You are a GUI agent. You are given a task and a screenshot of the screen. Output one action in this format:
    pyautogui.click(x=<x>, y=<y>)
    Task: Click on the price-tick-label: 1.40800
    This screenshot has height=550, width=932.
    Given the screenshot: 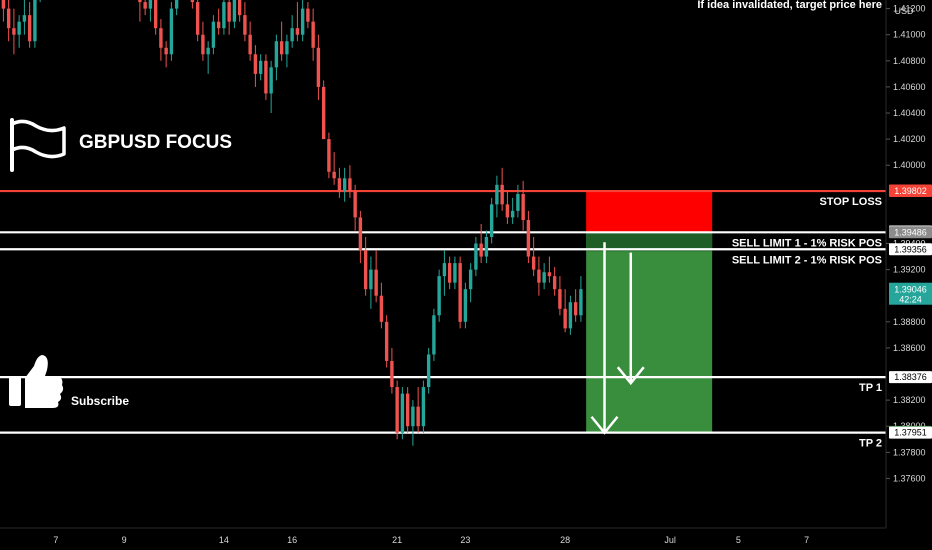 What is the action you would take?
    pyautogui.click(x=909, y=61)
    